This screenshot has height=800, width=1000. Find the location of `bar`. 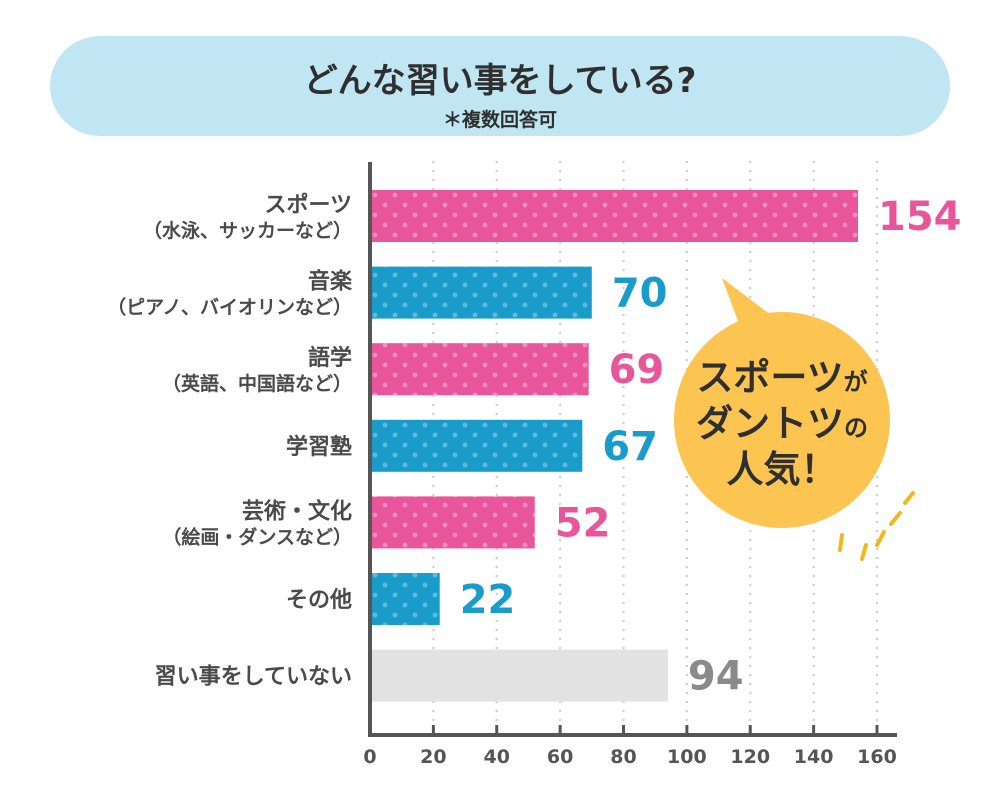

bar is located at coordinates (519, 675).